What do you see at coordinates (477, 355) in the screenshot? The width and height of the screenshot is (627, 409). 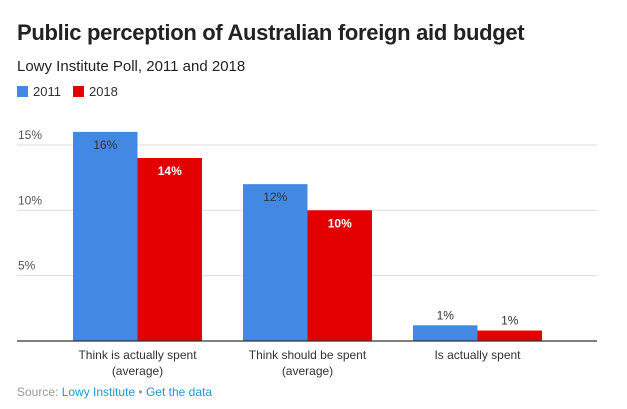 I see `x-tick-label: Is actually spent` at bounding box center [477, 355].